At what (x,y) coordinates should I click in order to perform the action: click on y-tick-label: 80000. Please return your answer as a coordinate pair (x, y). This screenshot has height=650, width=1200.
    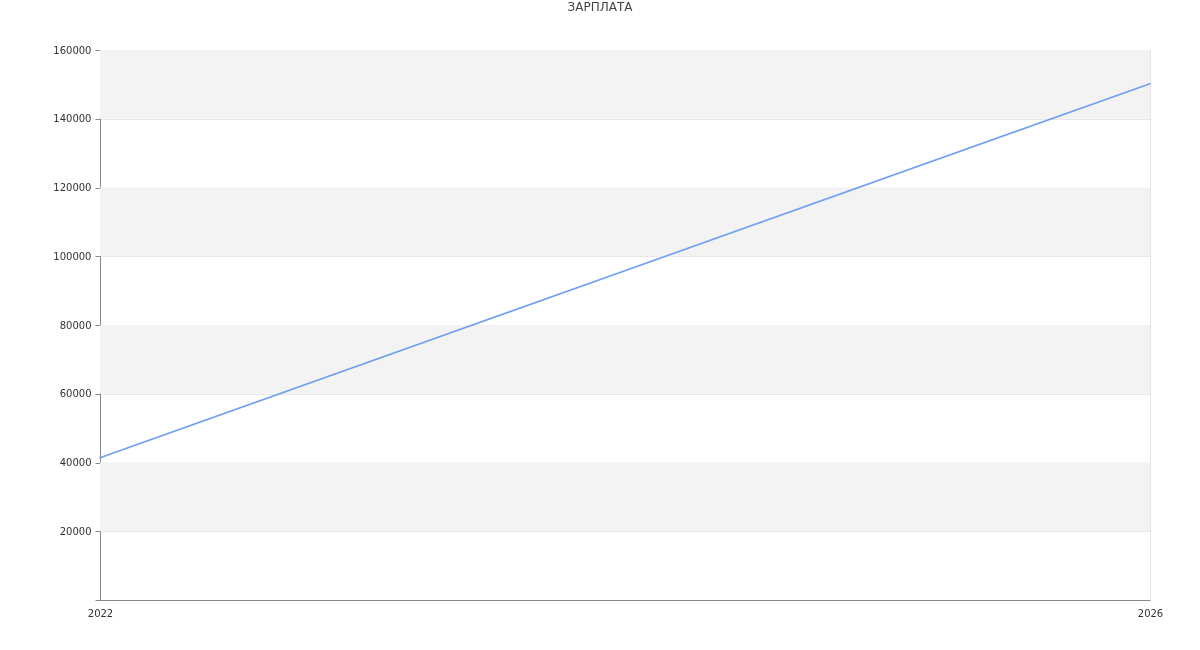
    Looking at the image, I should click on (75, 325).